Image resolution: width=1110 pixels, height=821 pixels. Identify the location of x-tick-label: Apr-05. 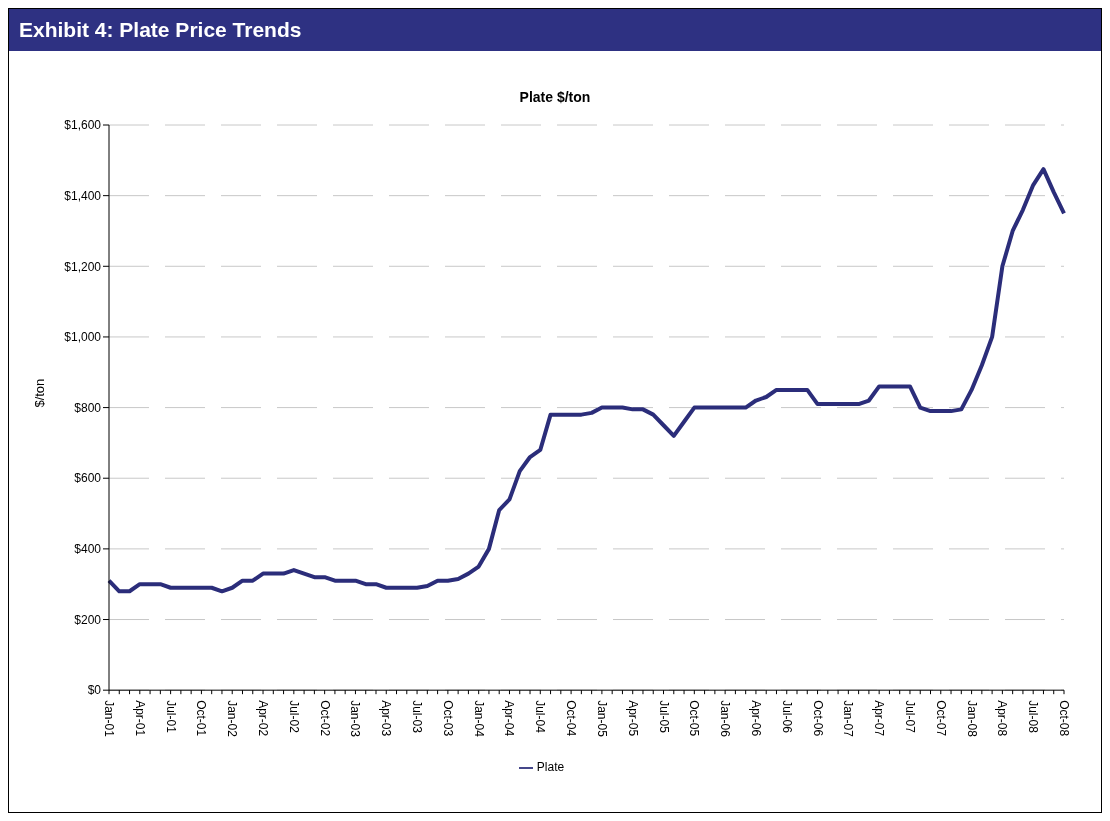
(632, 718).